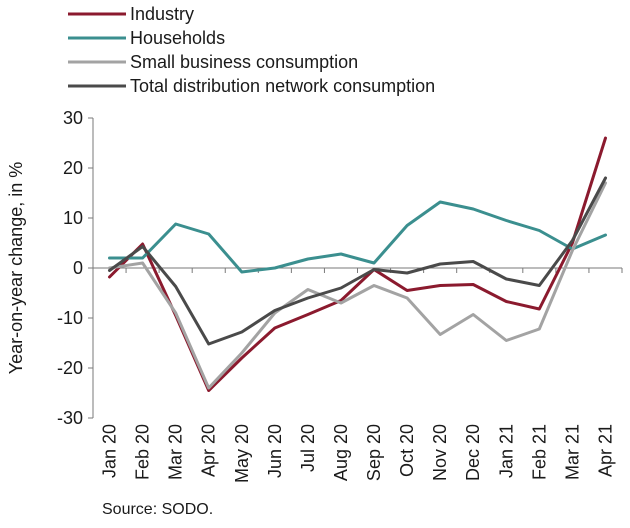 This screenshot has height=528, width=630. I want to click on x-tick-label: Jun 20, so click(275, 451).